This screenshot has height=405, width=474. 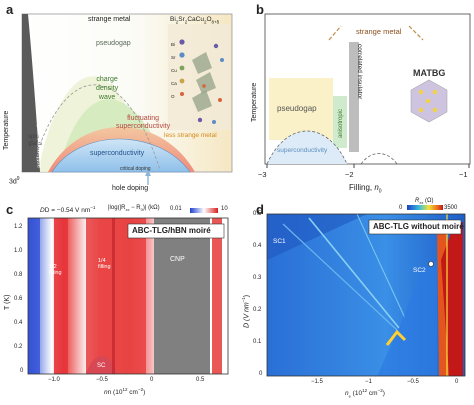 What do you see at coordinates (379, 159) in the screenshot?
I see `sc-dome-boundary-right` at bounding box center [379, 159].